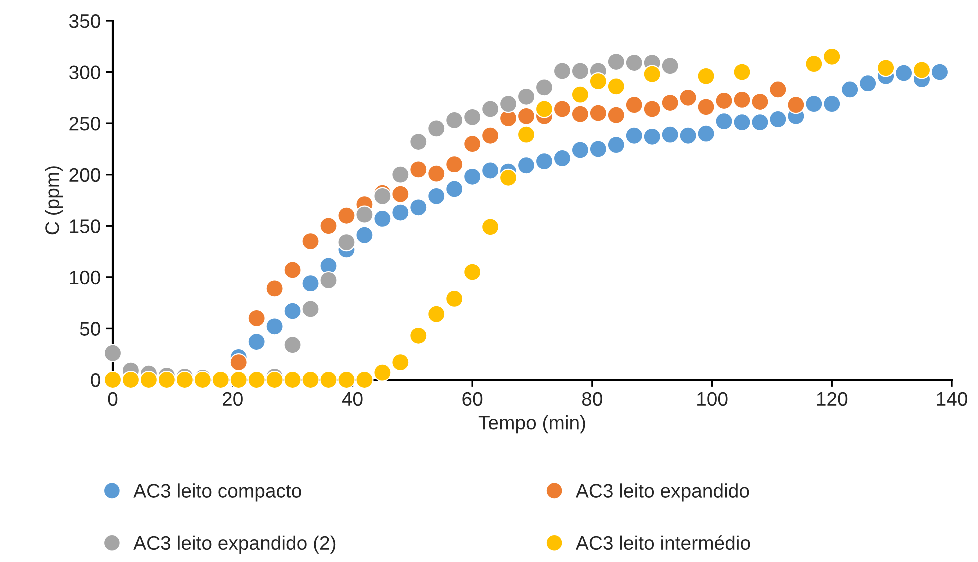 The width and height of the screenshot is (978, 562). Describe the element at coordinates (592, 399) in the screenshot. I see `x-tick-label: 80` at that location.